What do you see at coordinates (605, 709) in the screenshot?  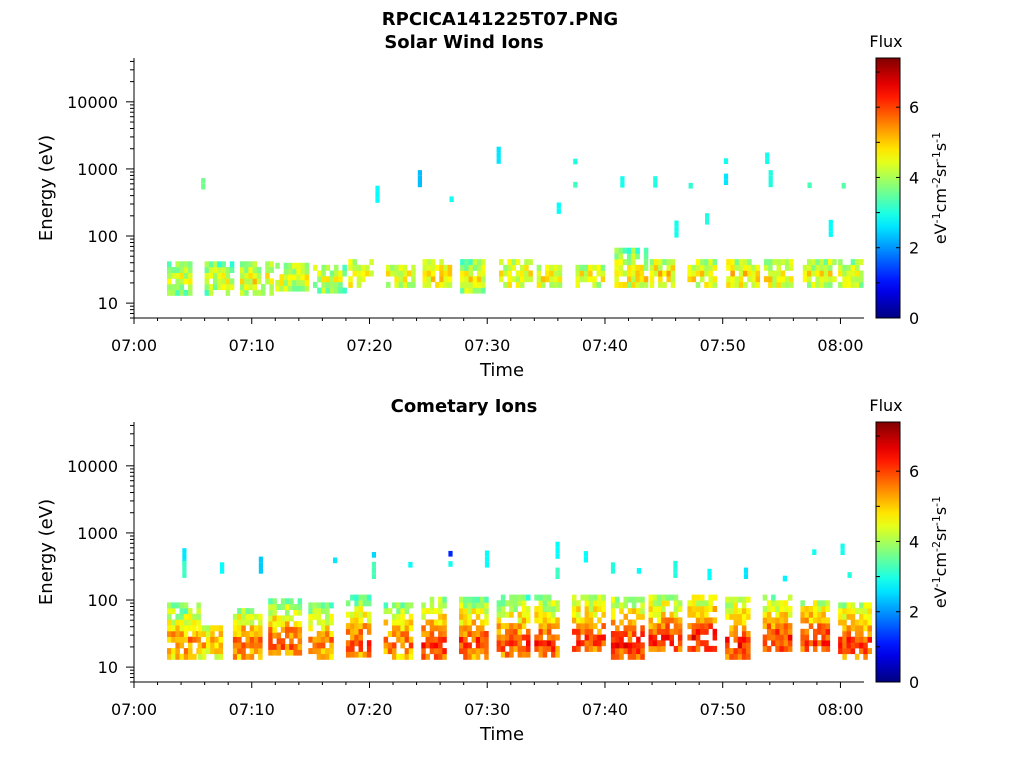 I see `x-tick-label: 07:40` at bounding box center [605, 709].